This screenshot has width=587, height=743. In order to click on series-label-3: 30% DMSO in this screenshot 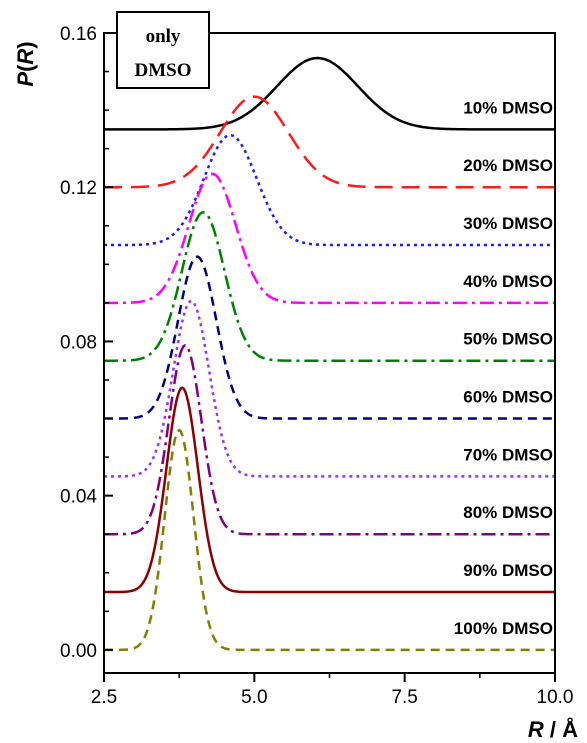, I will do `click(508, 223)`.